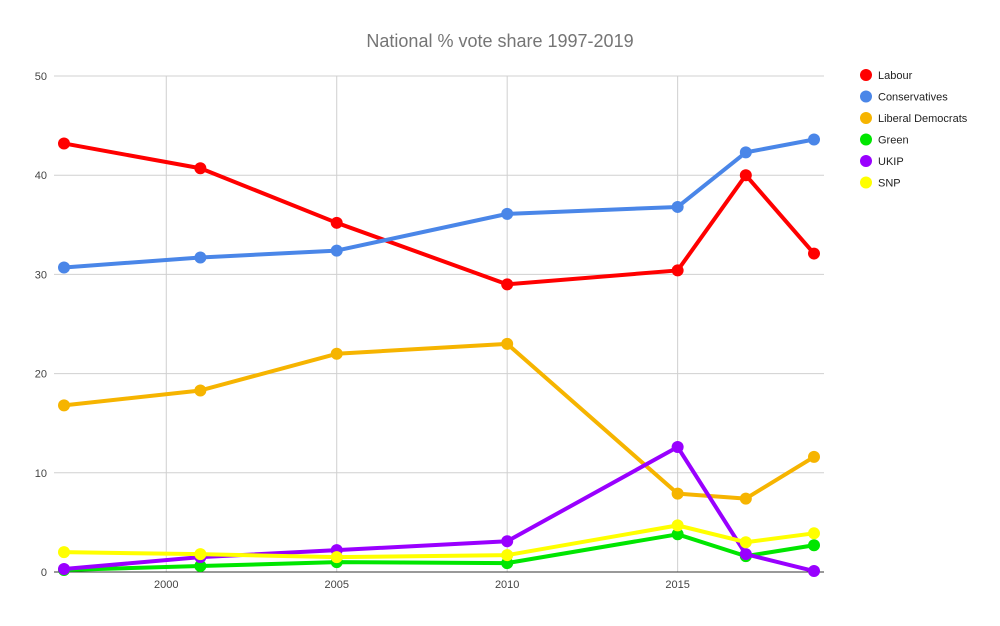 The width and height of the screenshot is (1000, 626). What do you see at coordinates (41, 474) in the screenshot?
I see `y-tick-label: 10` at bounding box center [41, 474].